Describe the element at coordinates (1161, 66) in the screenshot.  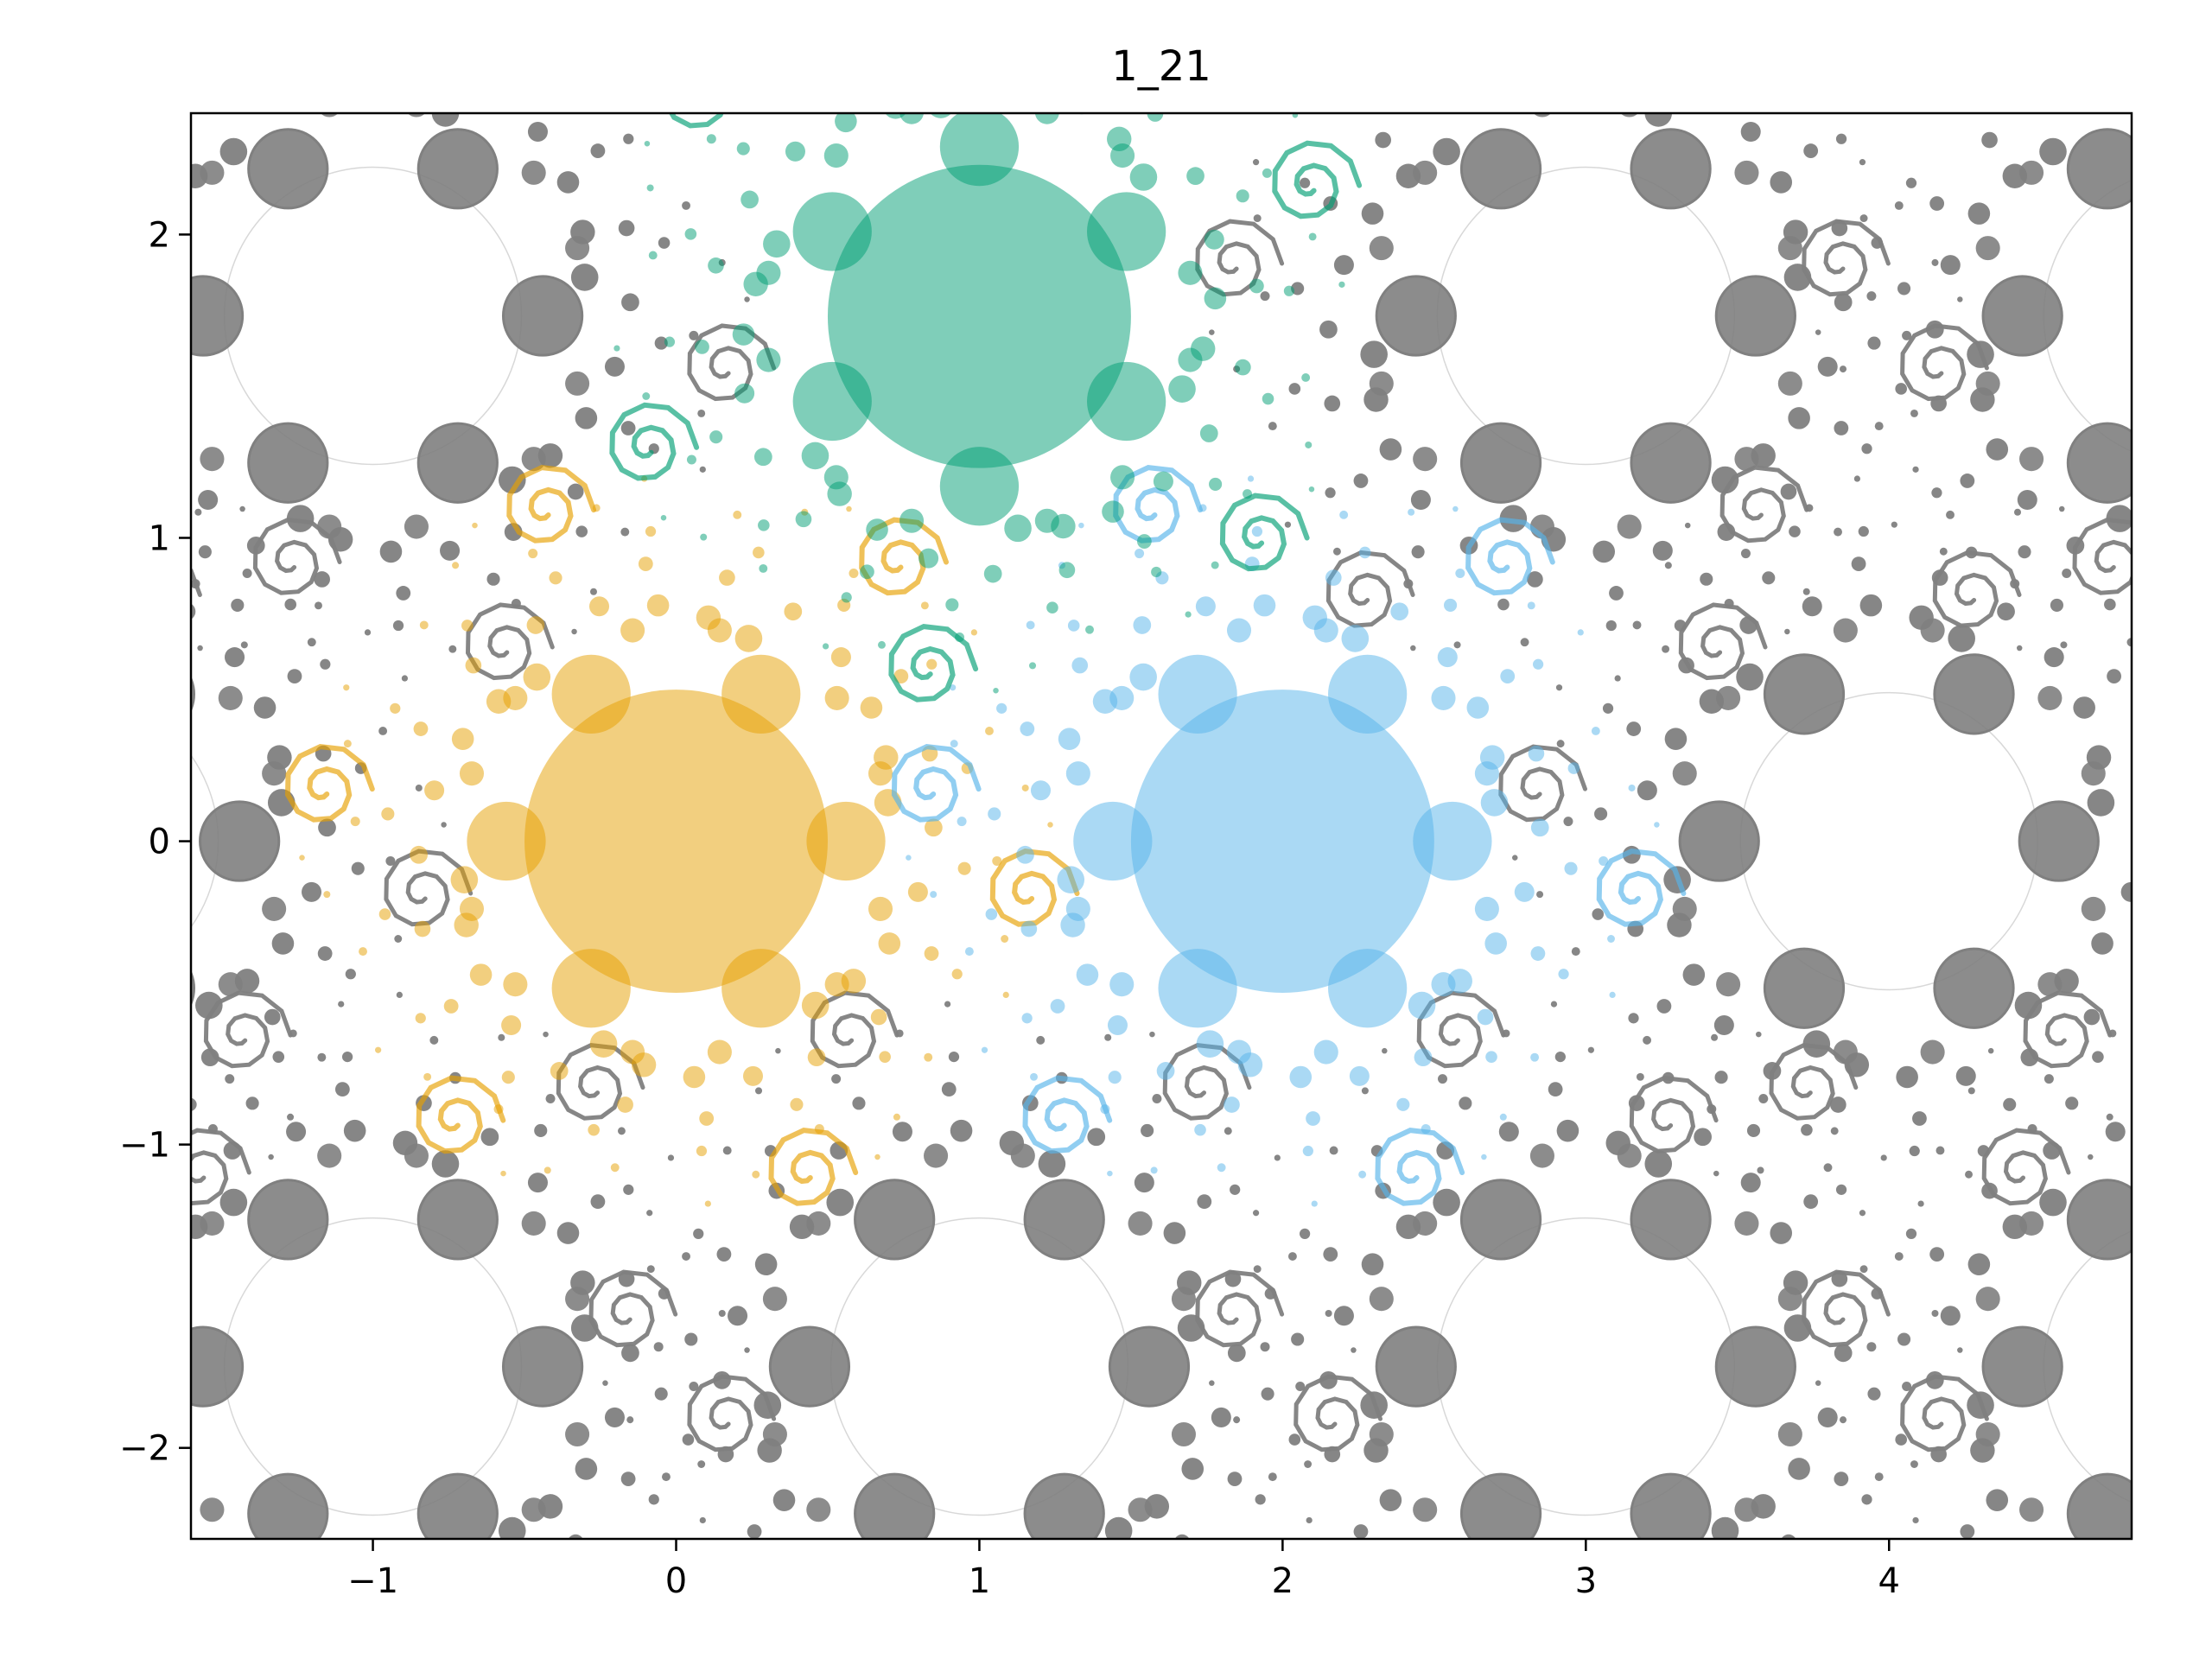
I see `chart-title: 1_21` at that location.